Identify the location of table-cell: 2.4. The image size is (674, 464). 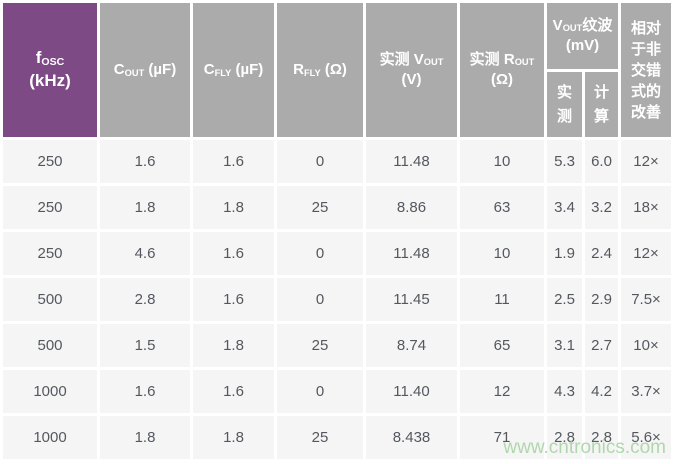
(601, 253).